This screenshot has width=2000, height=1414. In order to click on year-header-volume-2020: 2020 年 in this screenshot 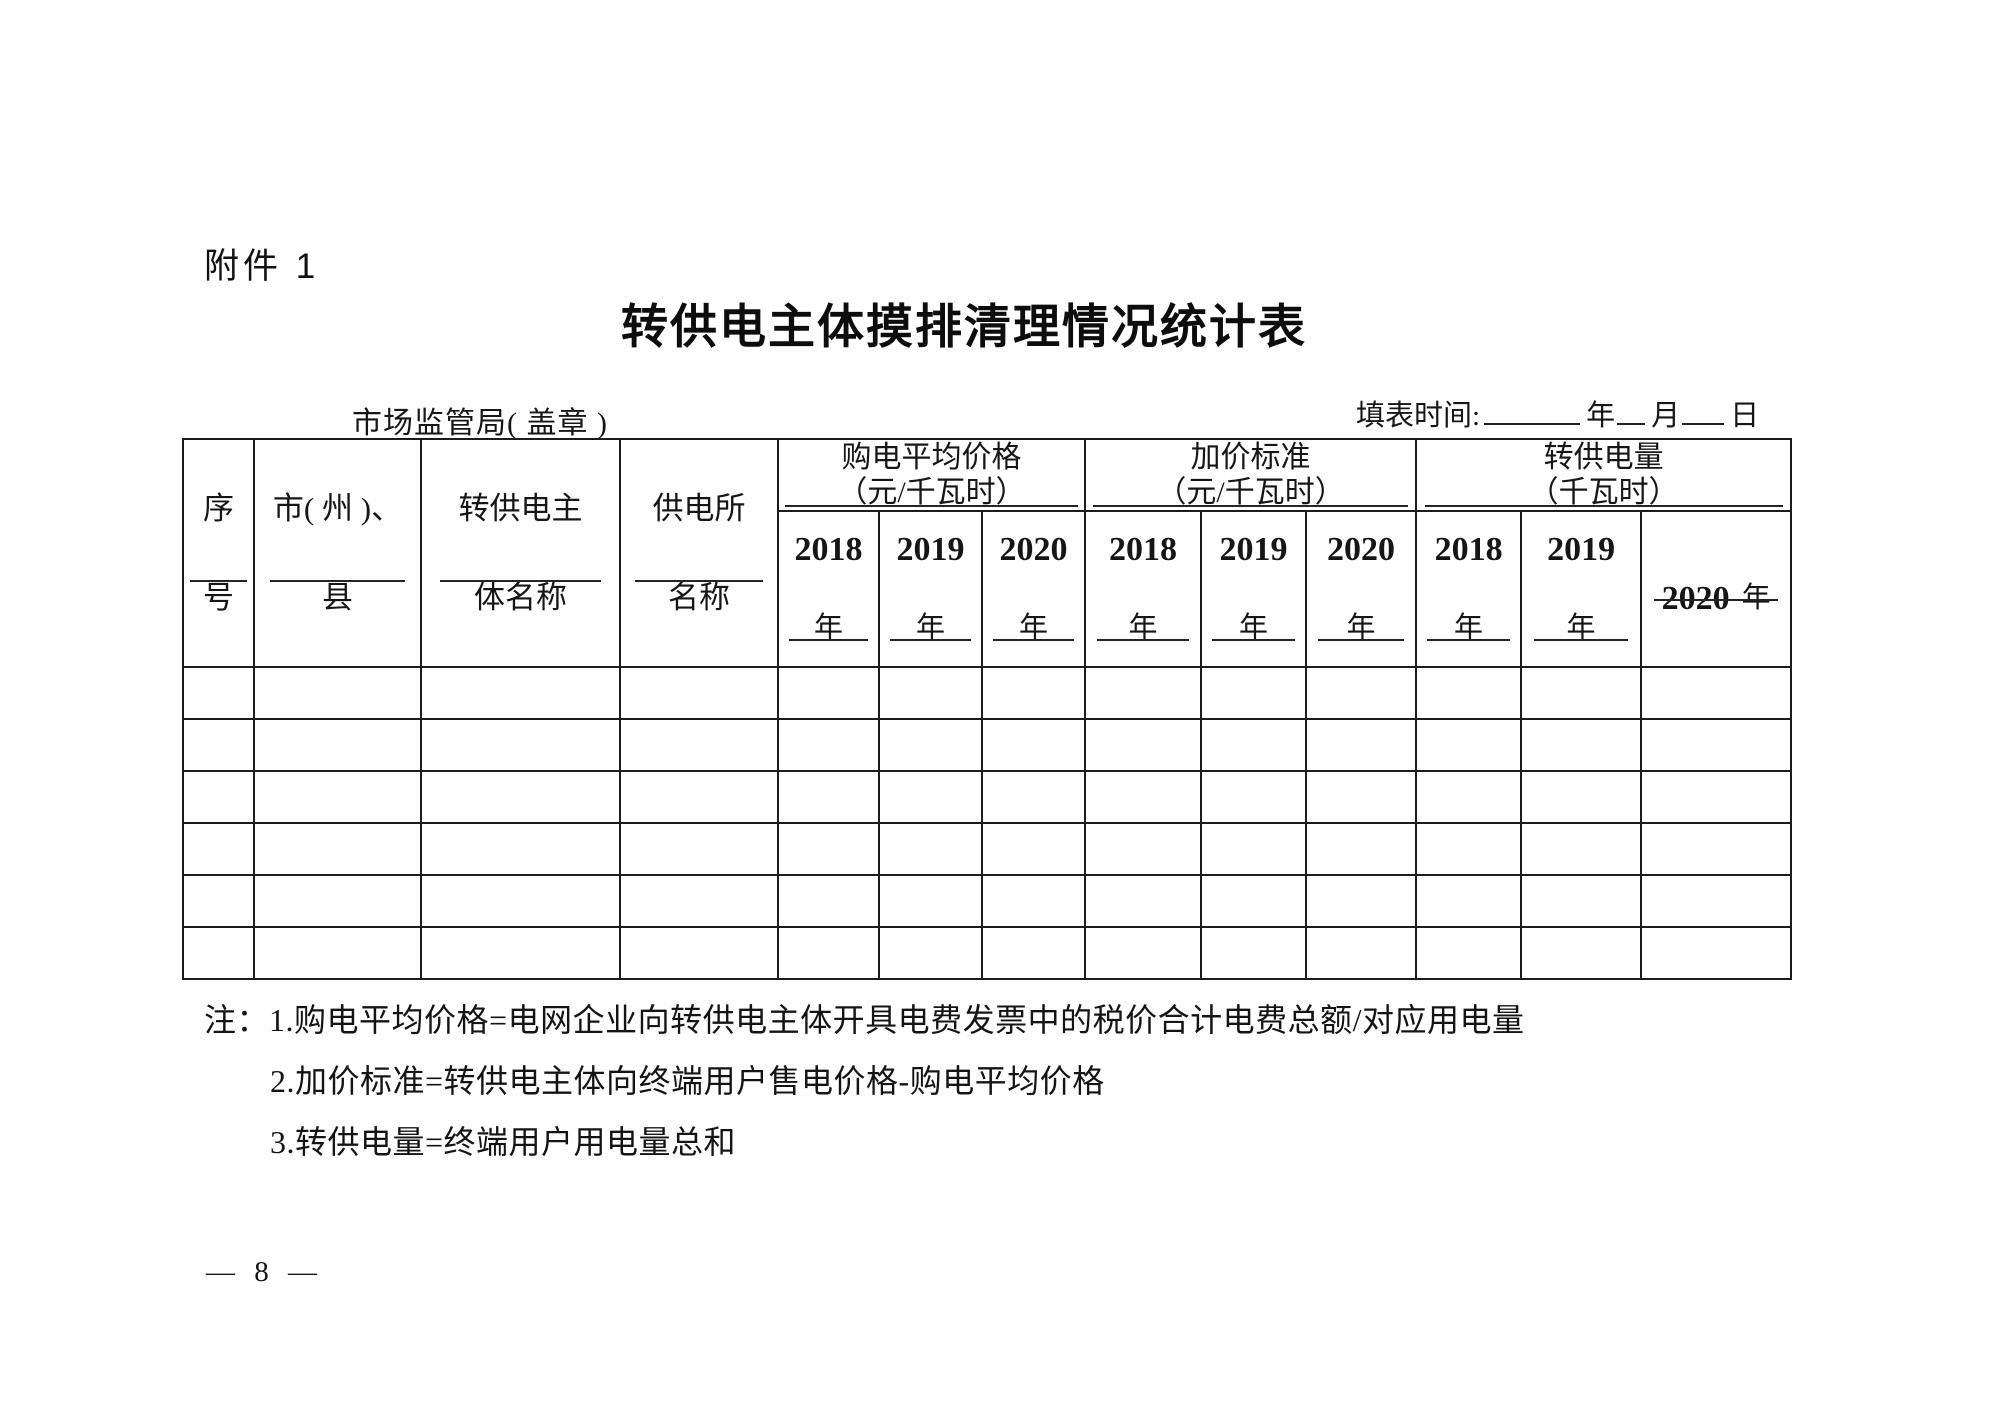, I will do `click(1716, 589)`.